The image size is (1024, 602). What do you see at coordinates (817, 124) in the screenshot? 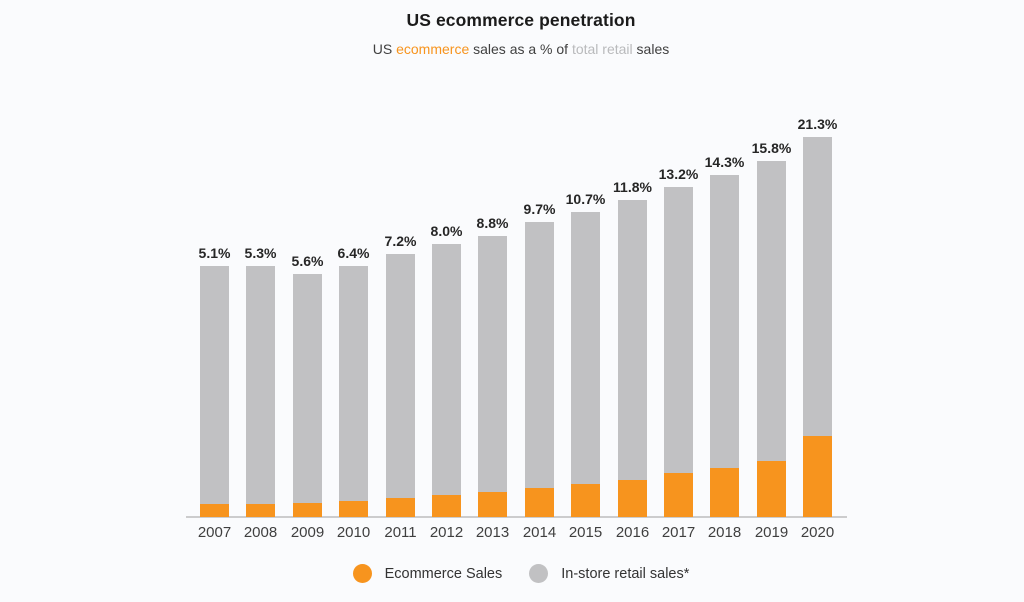
I see `bar-value-label-2020: 21.3%` at bounding box center [817, 124].